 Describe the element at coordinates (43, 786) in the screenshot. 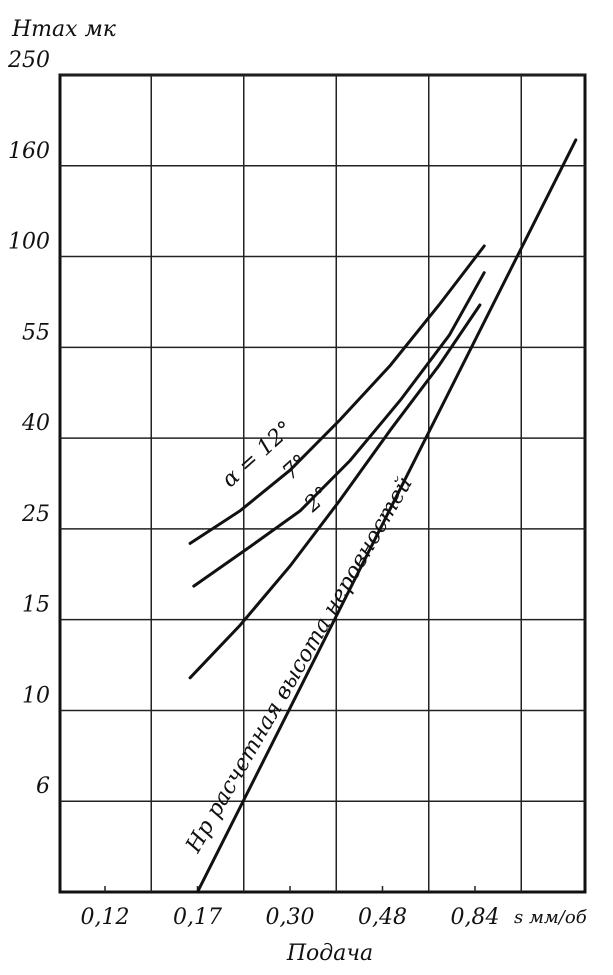

I see `y-tick-label: 6` at that location.